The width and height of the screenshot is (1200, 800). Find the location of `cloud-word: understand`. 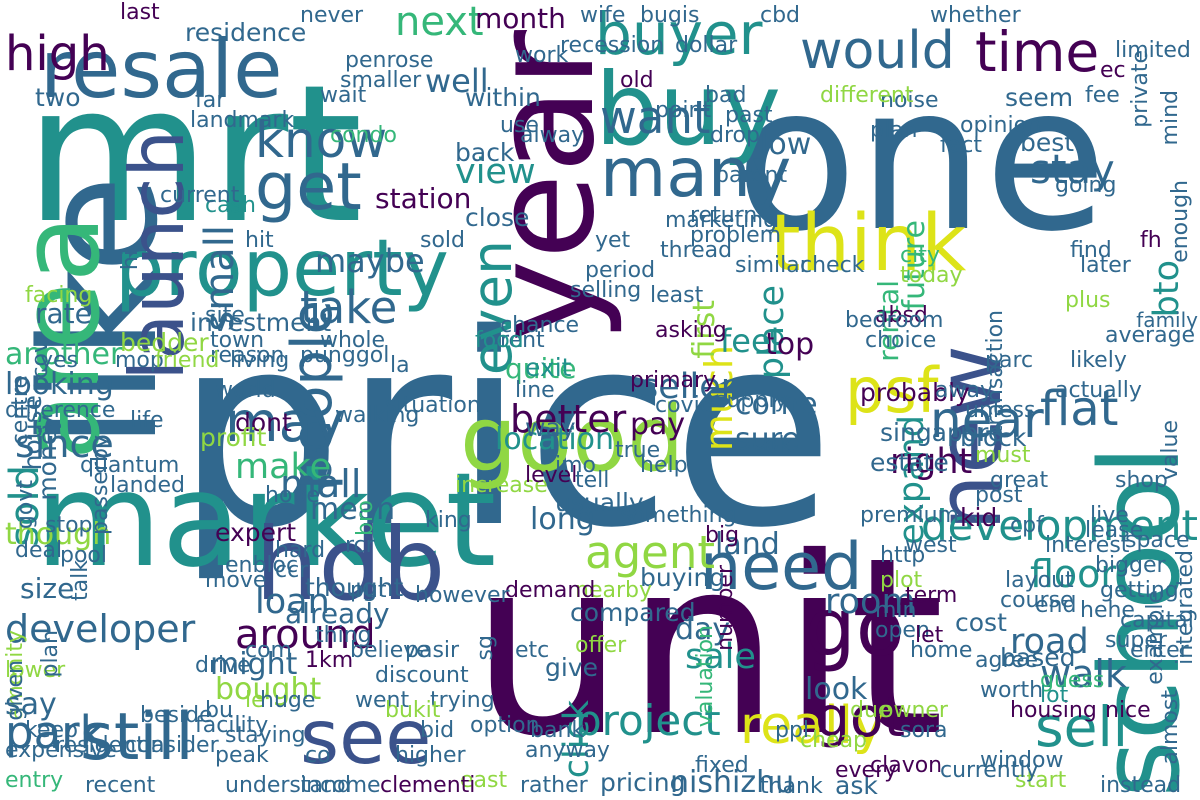

cloud-word: understand is located at coordinates (288, 785).